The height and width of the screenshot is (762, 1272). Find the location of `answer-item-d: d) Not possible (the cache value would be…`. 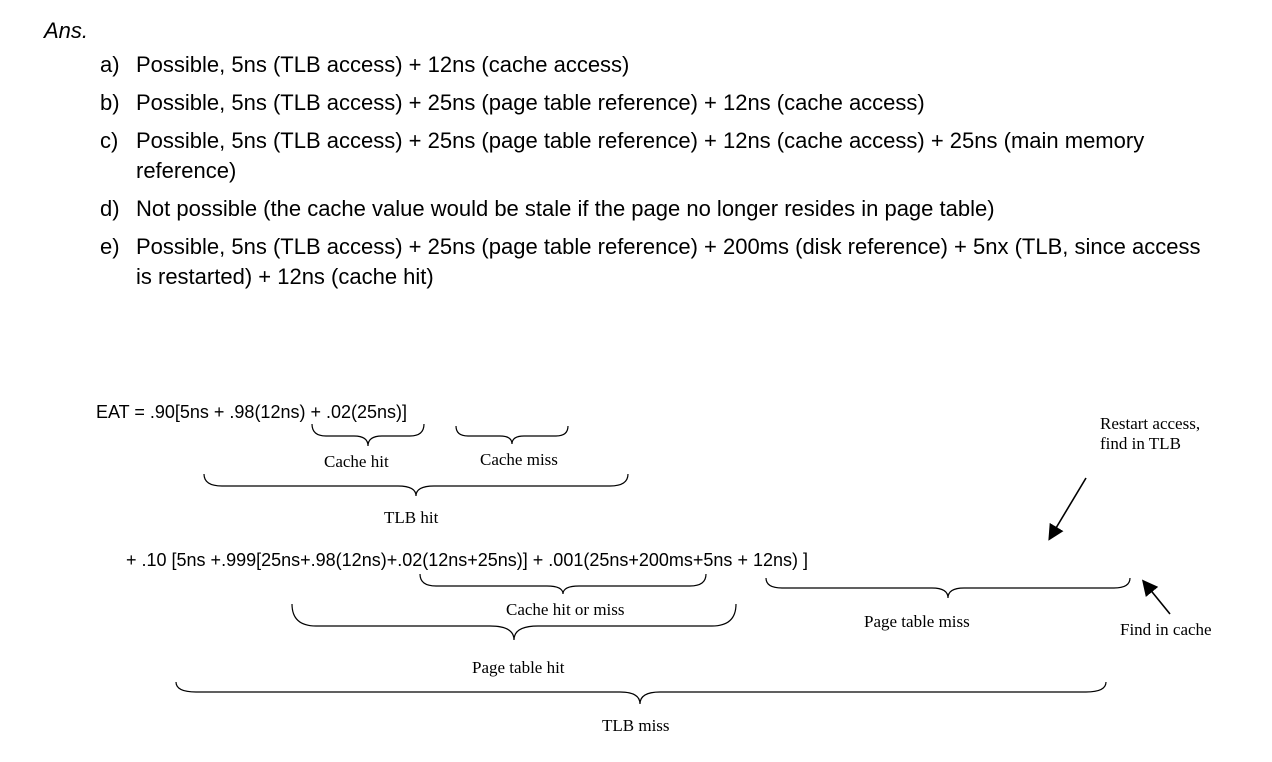

answer-item-d: d) Not possible (the cache value would be… is located at coordinates (660, 209).